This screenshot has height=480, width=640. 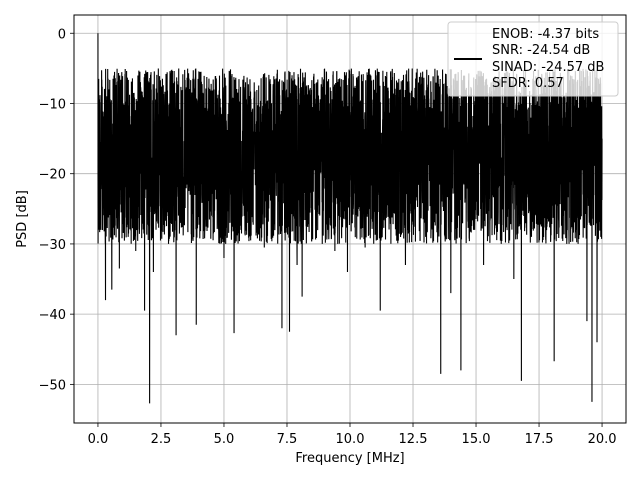 What do you see at coordinates (52, 104) in the screenshot?
I see `y-tick-label: −10` at bounding box center [52, 104].